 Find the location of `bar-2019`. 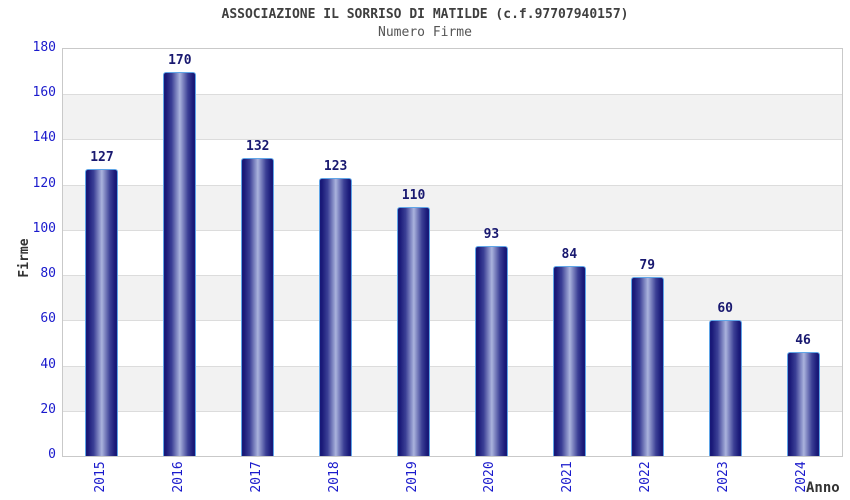

bar-2019 is located at coordinates (414, 331).